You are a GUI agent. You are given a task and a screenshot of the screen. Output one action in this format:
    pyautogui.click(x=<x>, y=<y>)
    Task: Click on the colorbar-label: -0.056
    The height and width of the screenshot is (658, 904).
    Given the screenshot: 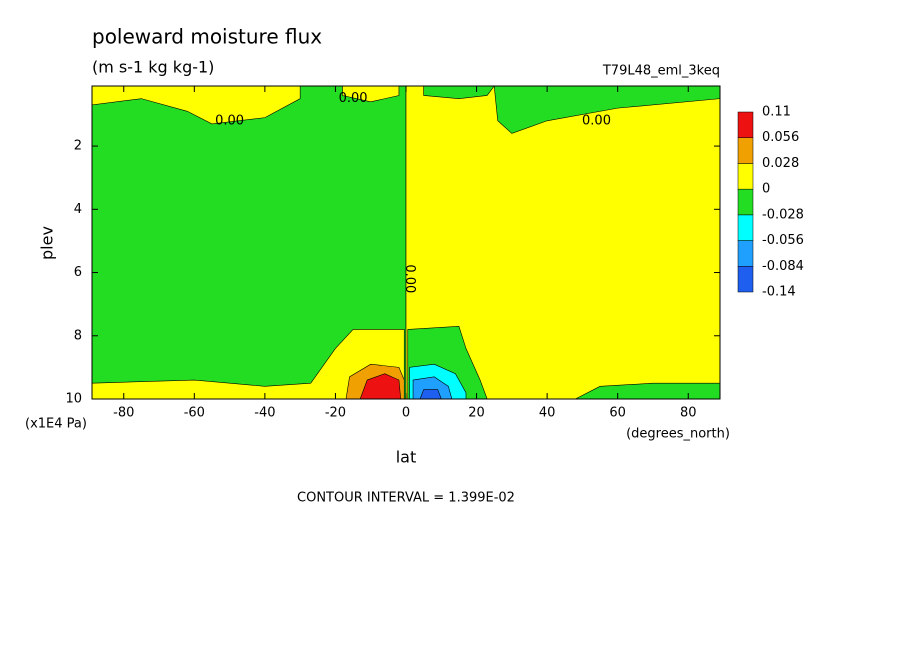 What is the action you would take?
    pyautogui.click(x=783, y=240)
    